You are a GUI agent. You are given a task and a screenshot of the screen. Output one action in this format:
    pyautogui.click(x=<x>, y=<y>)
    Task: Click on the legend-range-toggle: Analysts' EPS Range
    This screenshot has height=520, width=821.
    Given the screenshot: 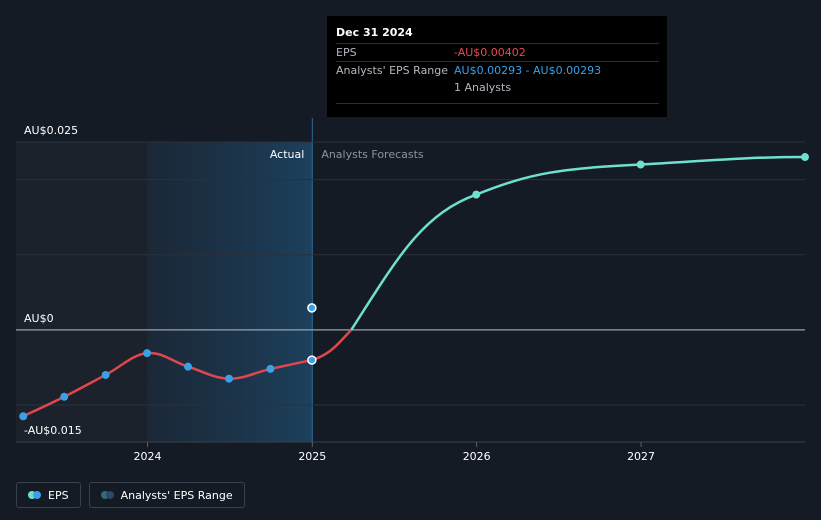 What is the action you would take?
    pyautogui.click(x=166, y=495)
    